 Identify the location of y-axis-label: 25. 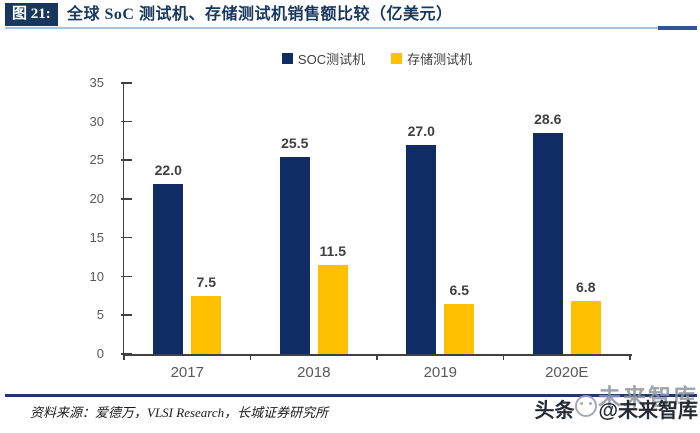
(96, 160).